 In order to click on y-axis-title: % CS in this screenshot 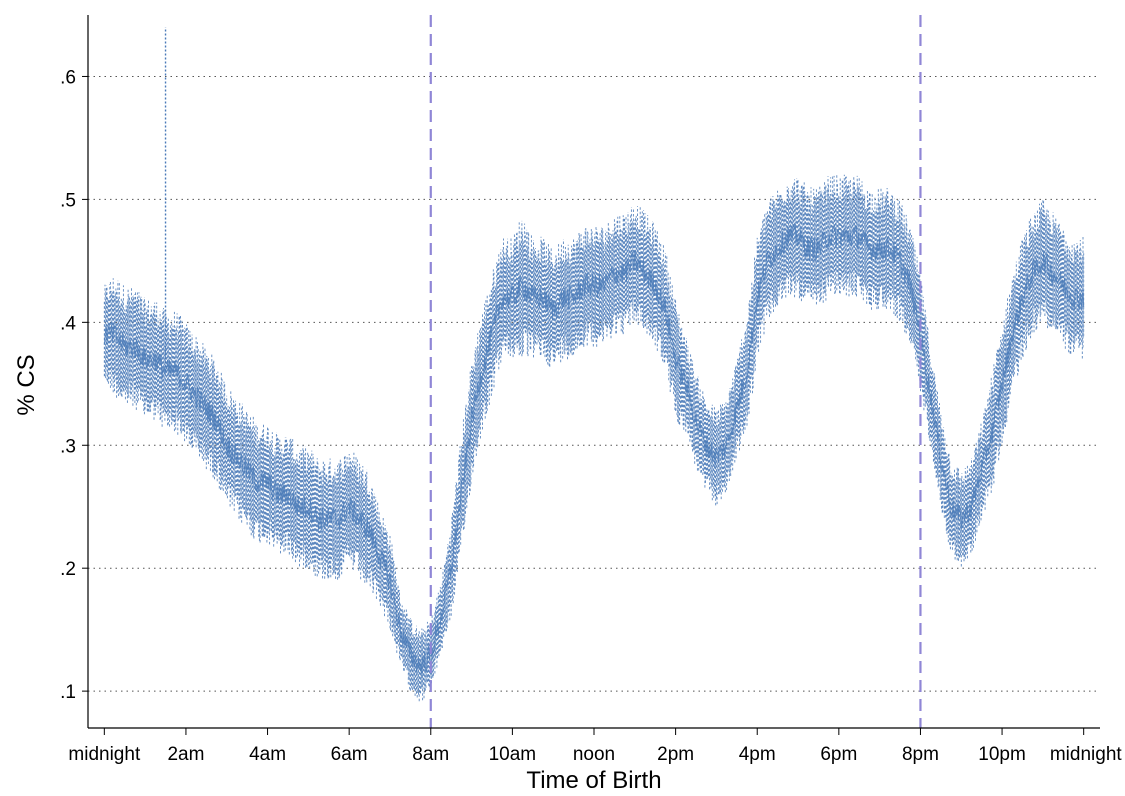, I will do `click(26, 384)`.